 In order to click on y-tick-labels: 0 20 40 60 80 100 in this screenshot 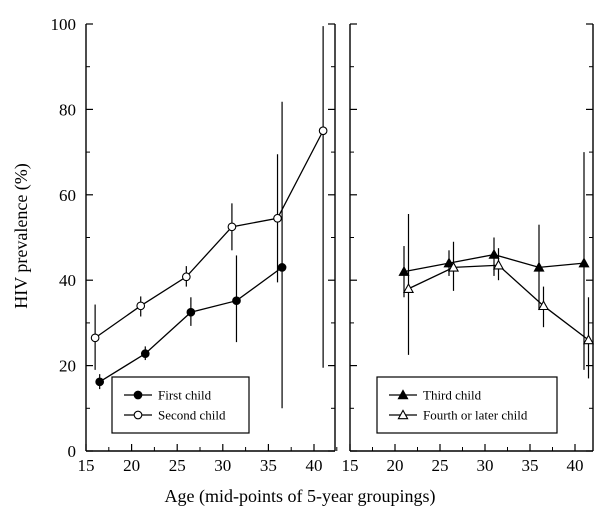, I will do `click(64, 238)`.